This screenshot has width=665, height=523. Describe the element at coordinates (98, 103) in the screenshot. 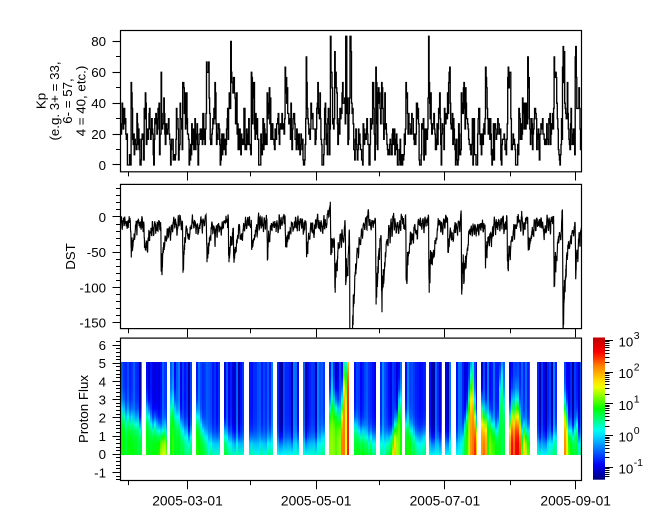

I see `svg-text: 40` at that location.